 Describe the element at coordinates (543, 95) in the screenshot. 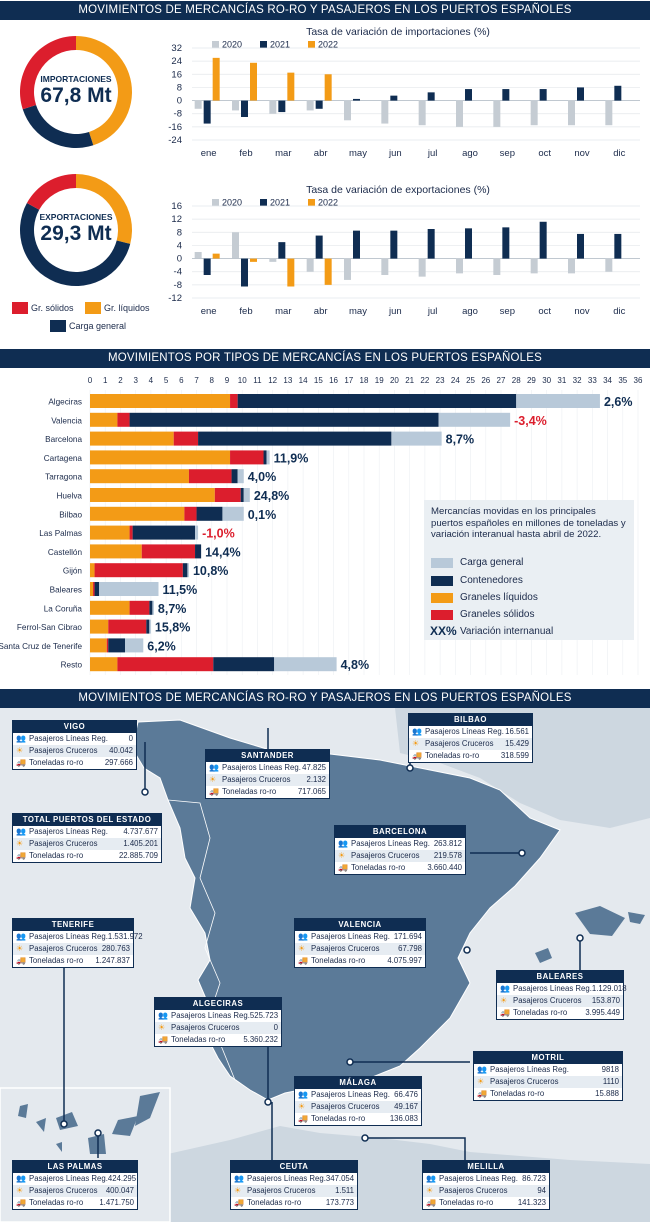

I see `bar-2021-oct` at that location.